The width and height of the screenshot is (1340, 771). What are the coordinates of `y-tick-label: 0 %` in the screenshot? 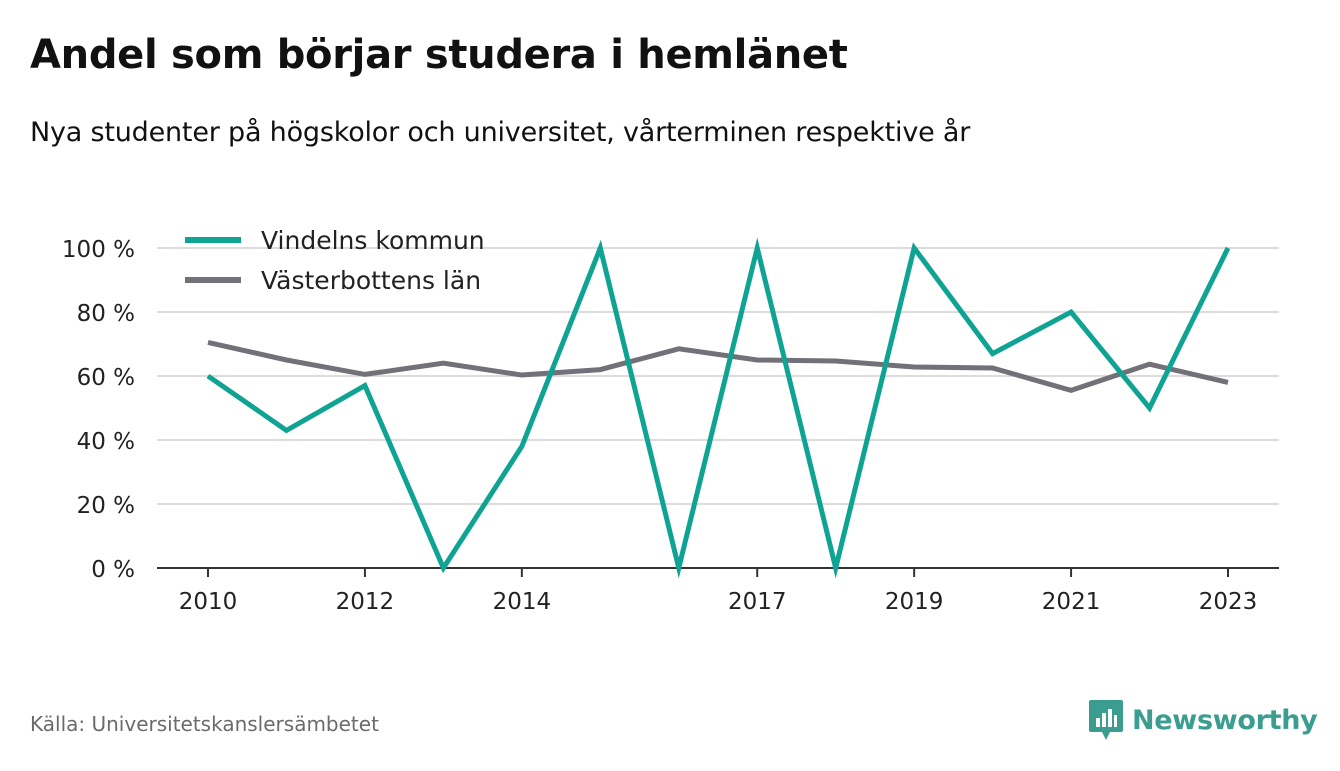 It's located at (113, 570).